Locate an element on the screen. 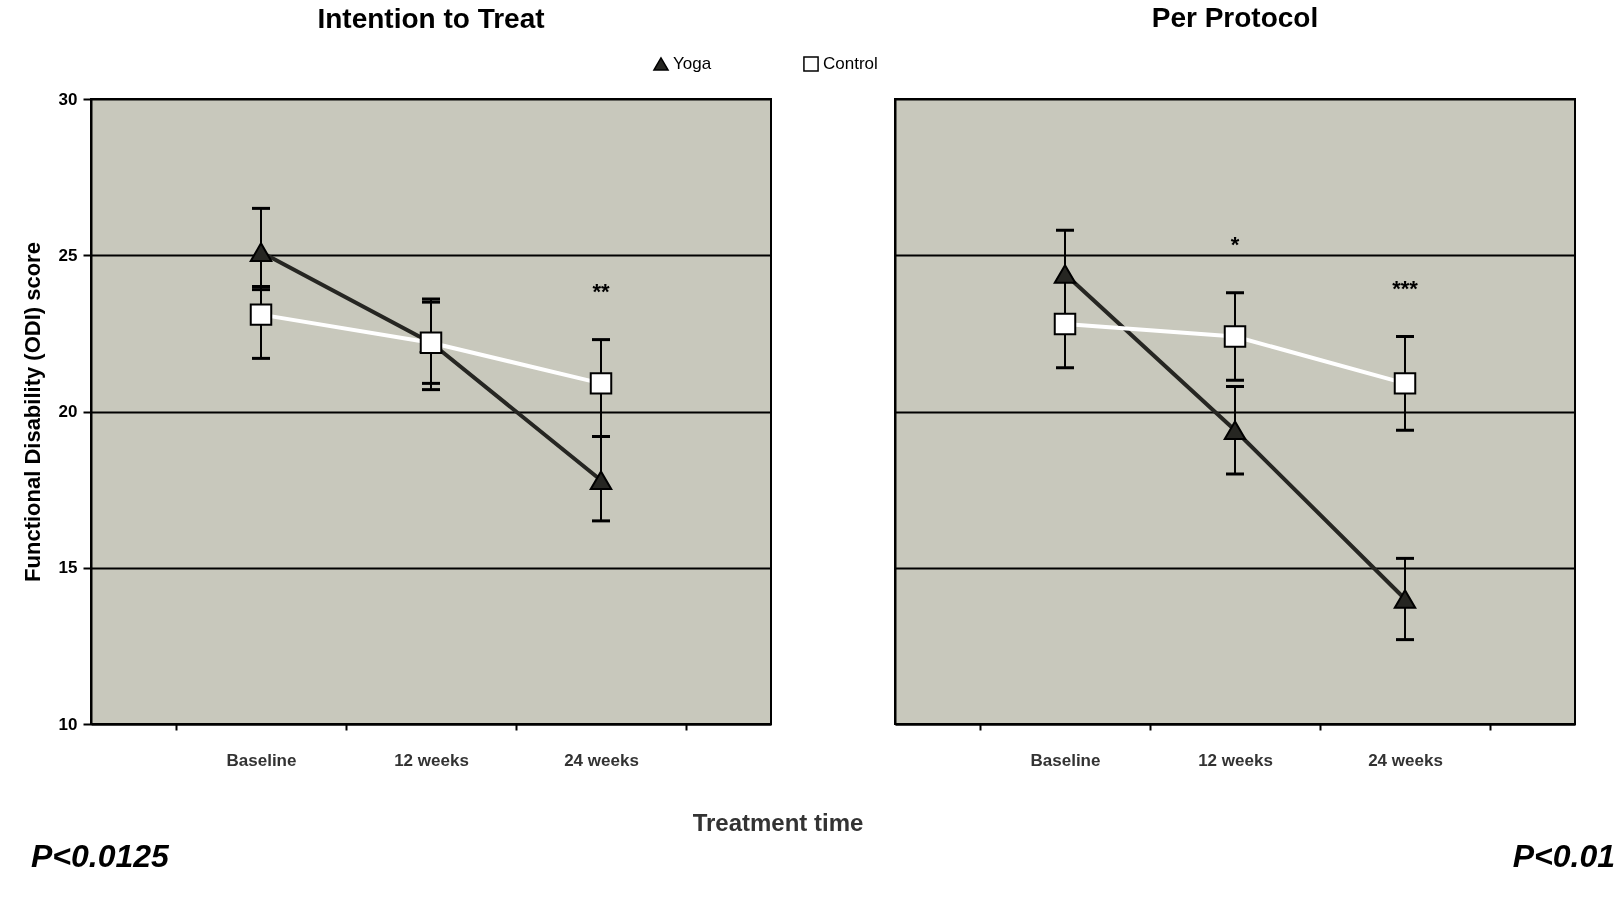 The width and height of the screenshot is (1621, 913). y-tick-label: 15 is located at coordinates (68, 568).